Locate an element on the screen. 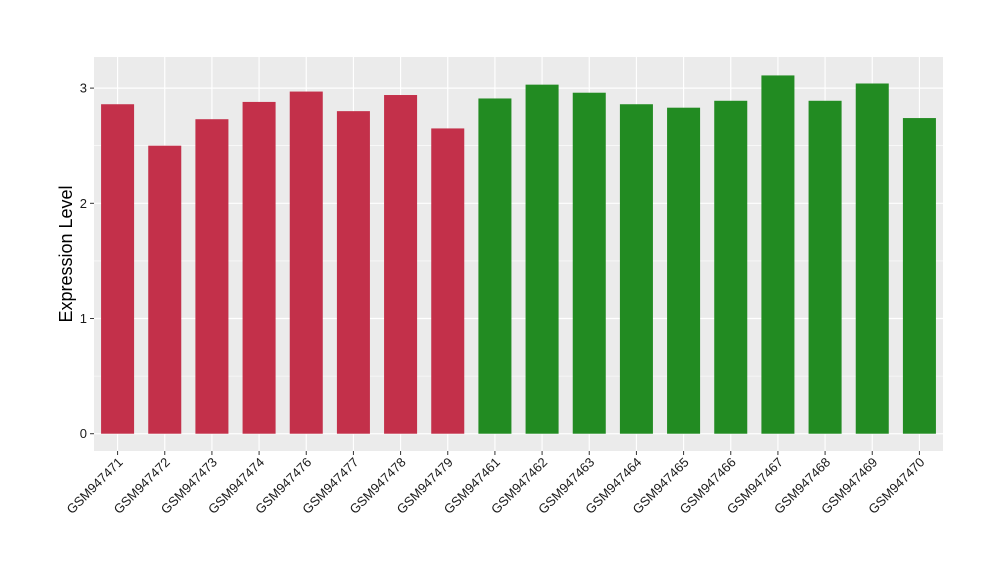  bar-gsm947470 is located at coordinates (919, 276).